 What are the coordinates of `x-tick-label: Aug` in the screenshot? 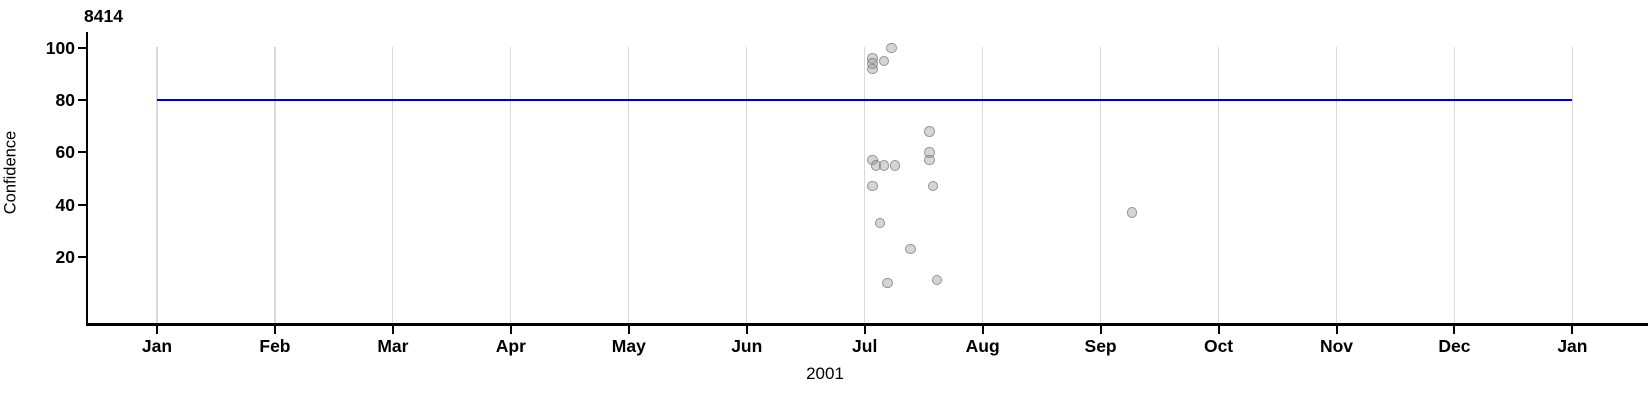 It's located at (982, 346).